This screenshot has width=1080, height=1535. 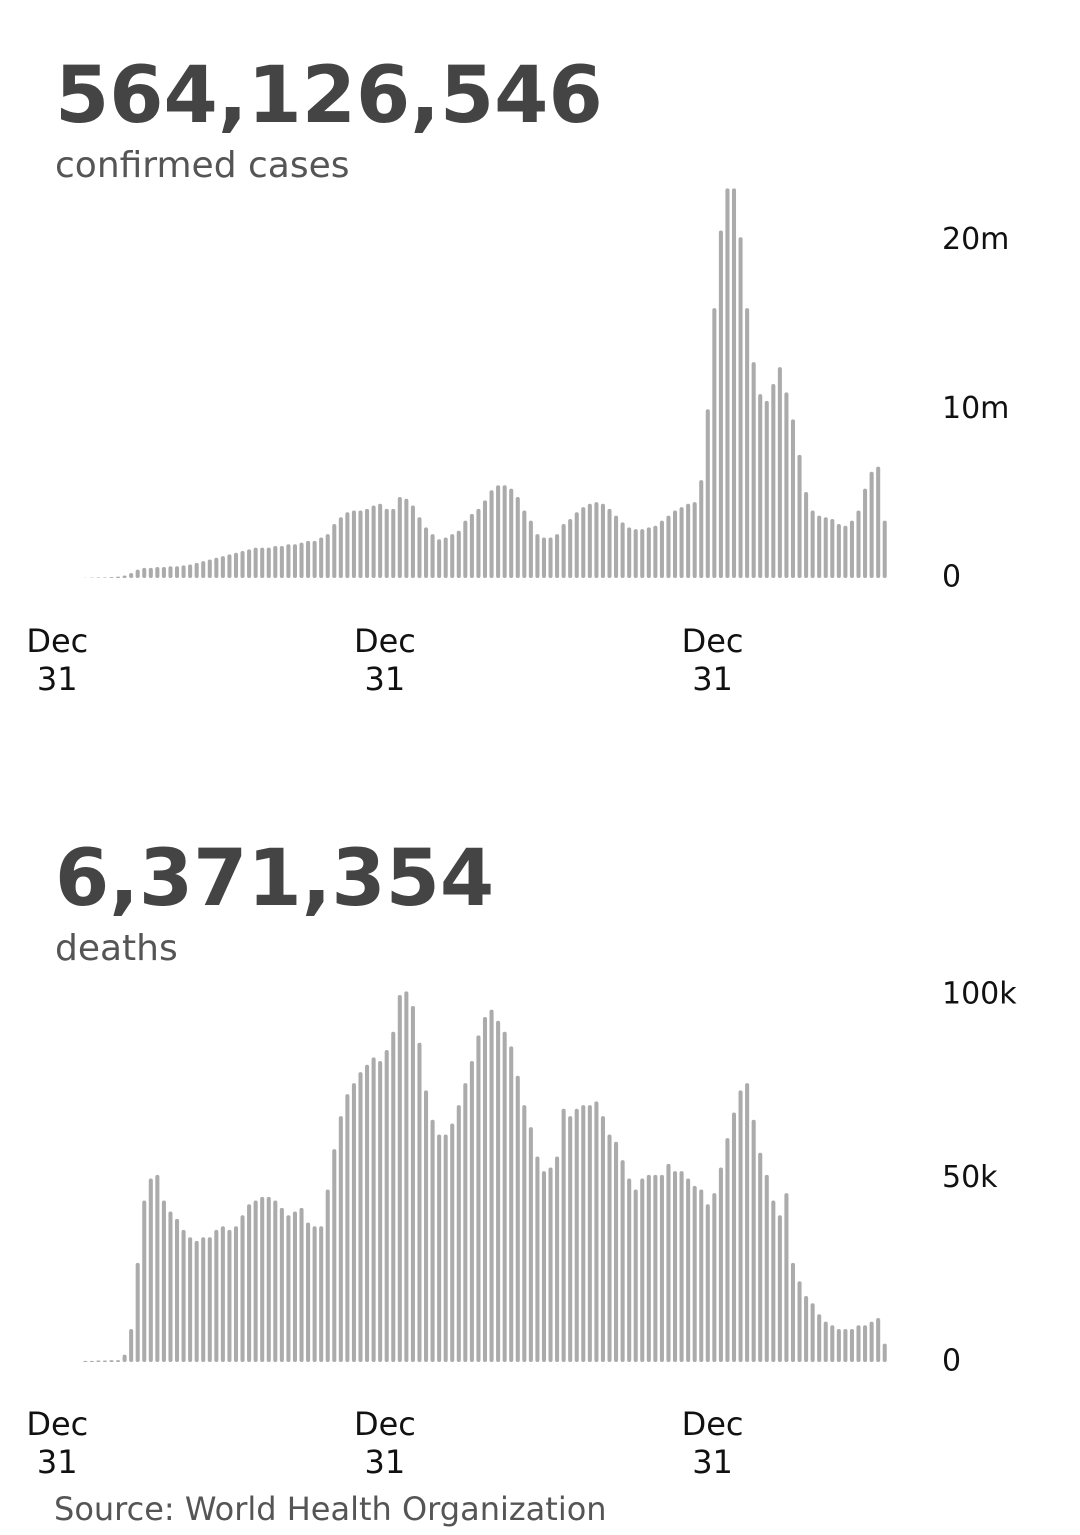 What do you see at coordinates (385, 641) in the screenshot?
I see `x-tick-label-line: Dec` at bounding box center [385, 641].